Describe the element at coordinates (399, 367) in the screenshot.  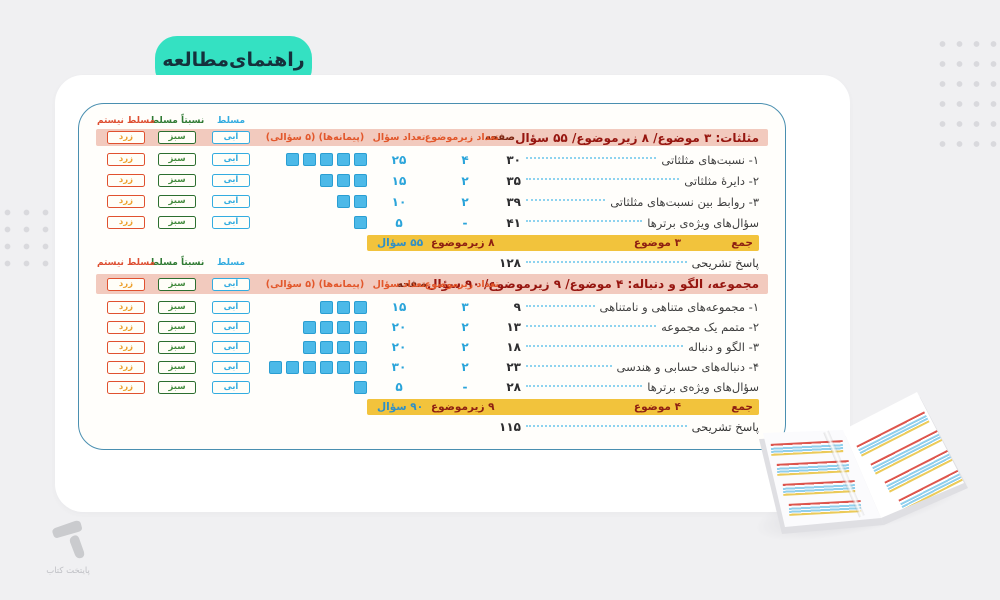
I see `question-count: ۳۰` at that location.